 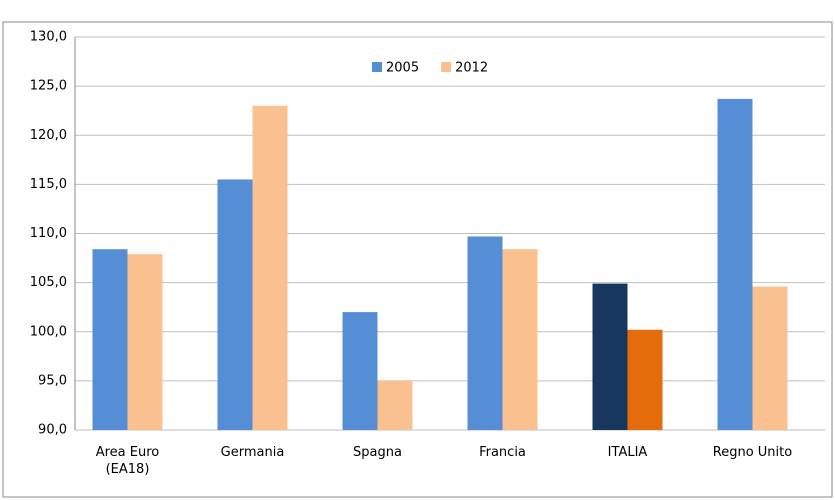 I want to click on x-tick-label: Area Euro (EA18), so click(x=127, y=461).